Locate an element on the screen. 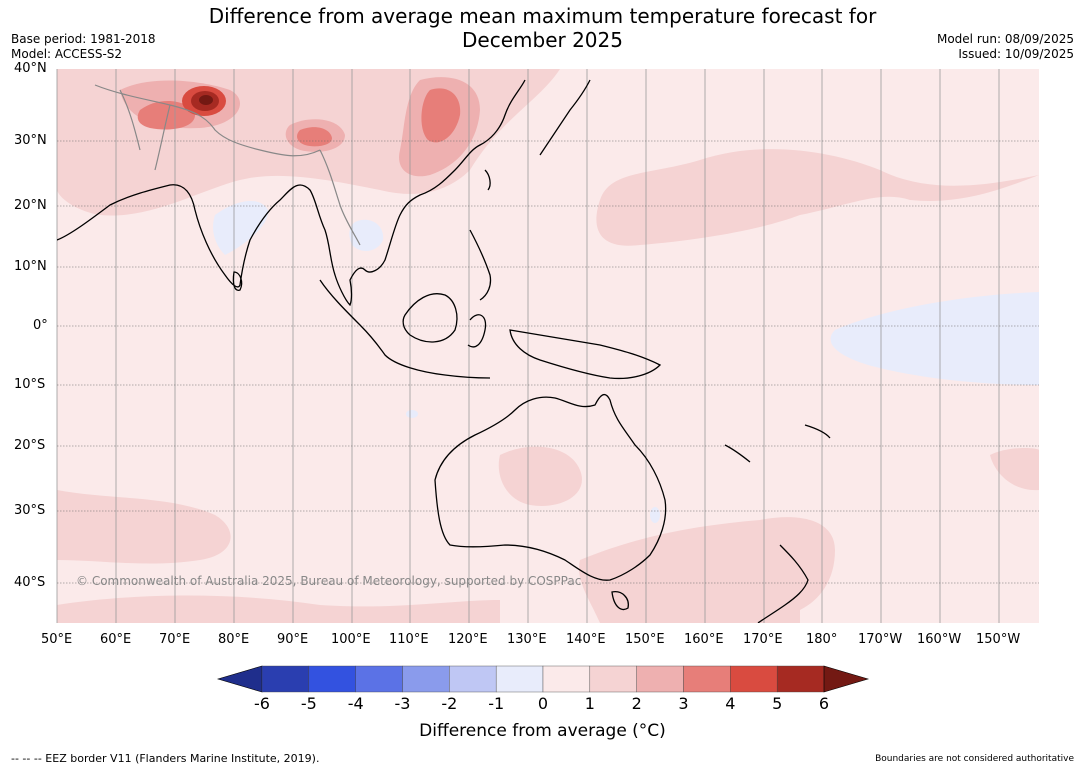 The height and width of the screenshot is (770, 1085). lon-label-70e: 70°E is located at coordinates (175, 639).